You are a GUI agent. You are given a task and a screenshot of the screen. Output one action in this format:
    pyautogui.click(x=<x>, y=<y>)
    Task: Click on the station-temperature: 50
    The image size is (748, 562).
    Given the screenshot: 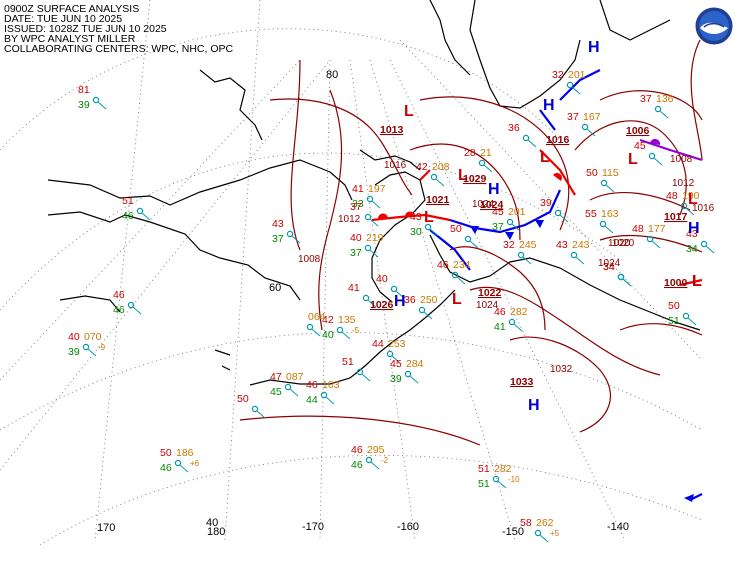 What is the action you would take?
    pyautogui.click(x=166, y=453)
    